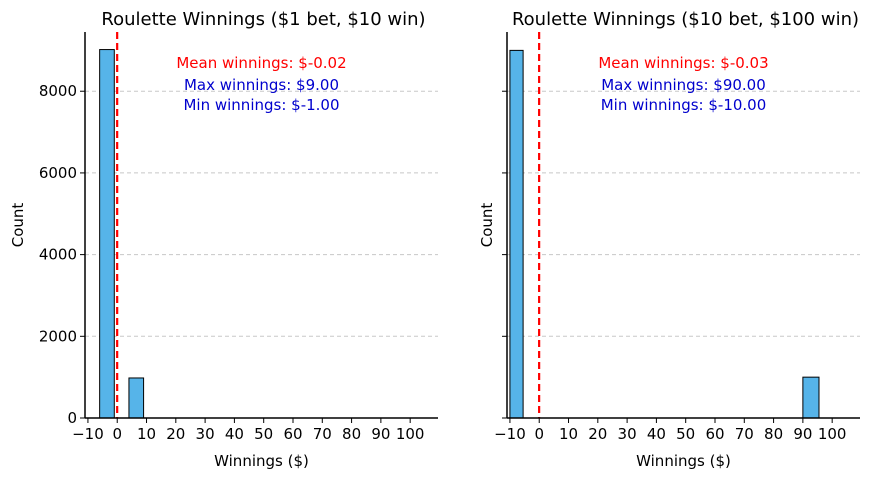 The height and width of the screenshot is (479, 887). Describe the element at coordinates (72, 418) in the screenshot. I see `y-tick-label: 0` at that location.